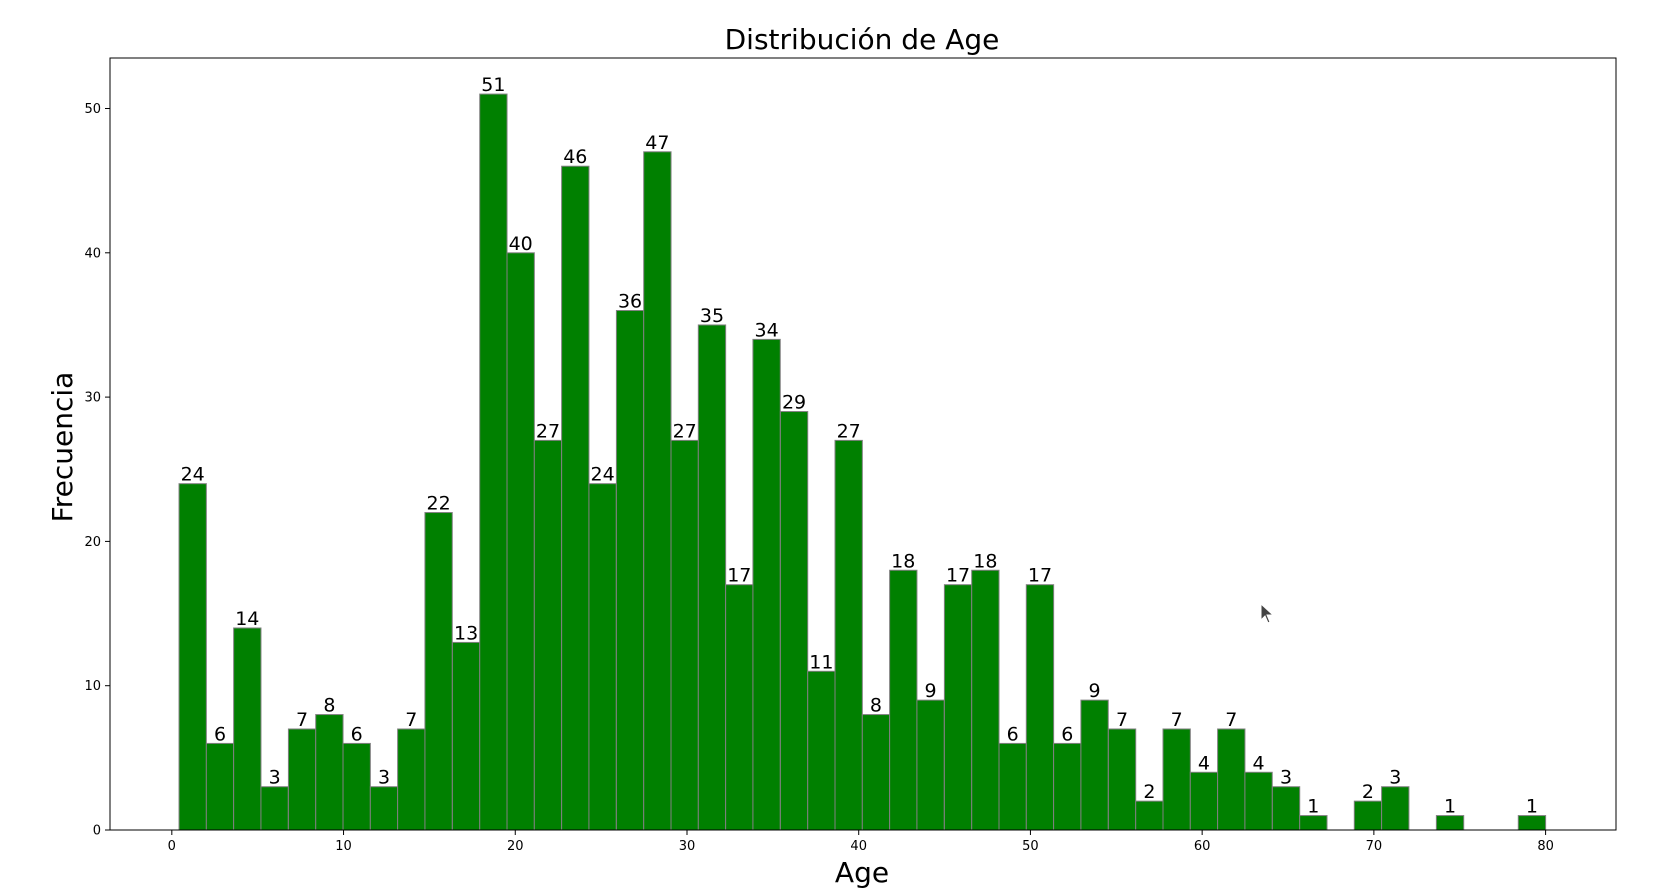  Describe the element at coordinates (247, 619) in the screenshot. I see `bar-value-label: 14` at that location.